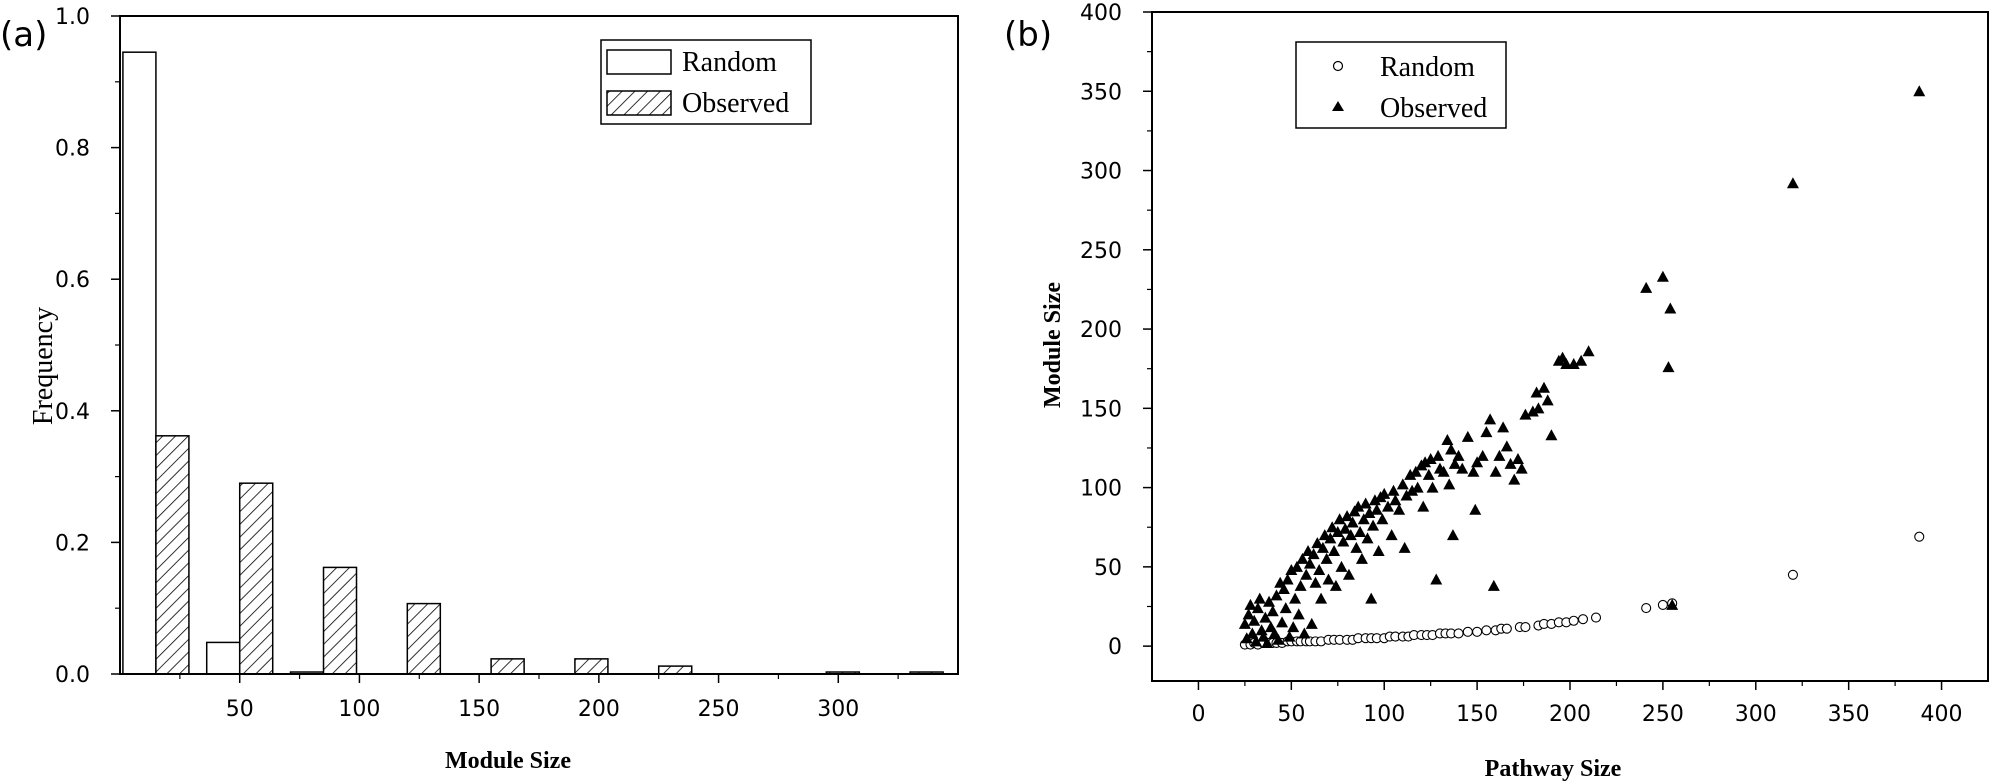 The width and height of the screenshot is (1996, 782). Describe the element at coordinates (1108, 568) in the screenshot. I see `y-tick-label: 50` at that location.